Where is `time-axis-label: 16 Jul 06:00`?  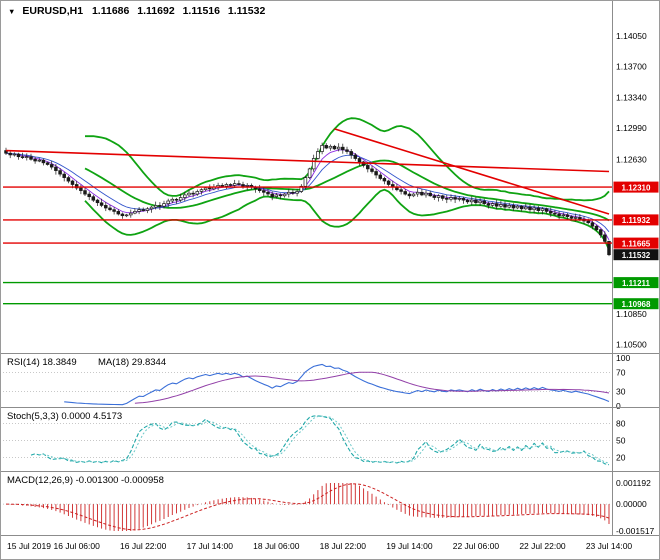 time-axis-label: 16 Jul 06:00 is located at coordinates (77, 546).